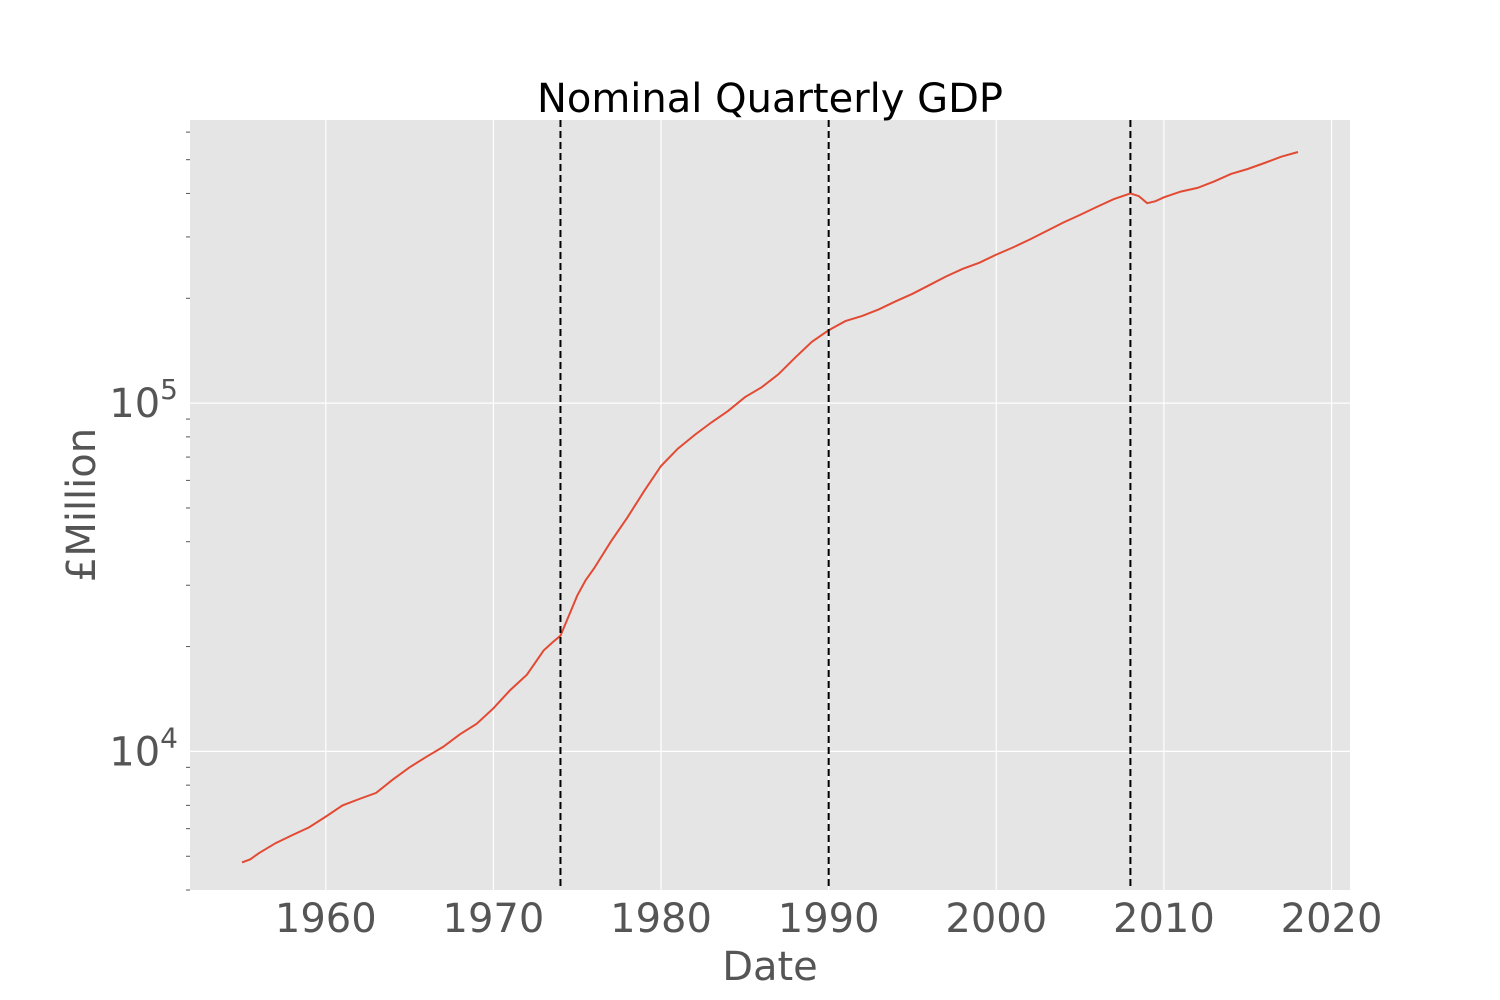 This screenshot has width=1500, height=1000. What do you see at coordinates (770, 967) in the screenshot?
I see `x-axis-label: Date` at bounding box center [770, 967].